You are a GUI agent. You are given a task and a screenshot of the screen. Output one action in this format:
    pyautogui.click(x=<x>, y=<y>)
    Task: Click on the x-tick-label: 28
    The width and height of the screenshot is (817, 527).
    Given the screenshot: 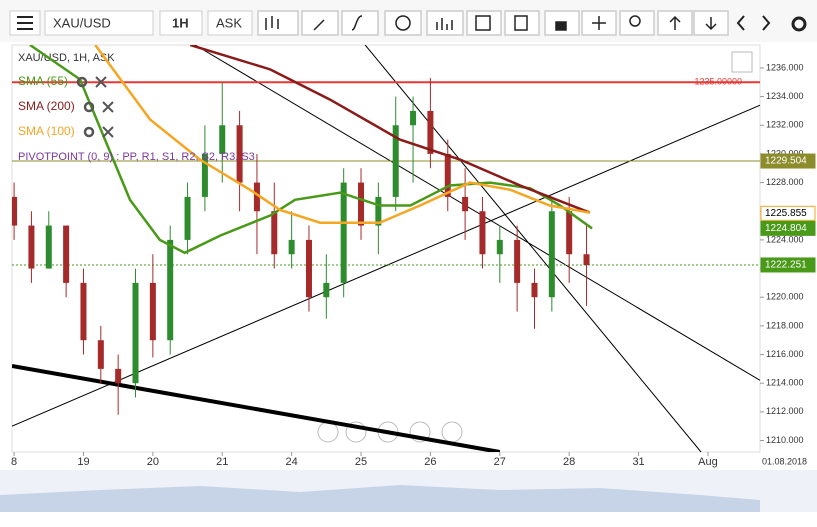 What is the action you would take?
    pyautogui.click(x=569, y=462)
    